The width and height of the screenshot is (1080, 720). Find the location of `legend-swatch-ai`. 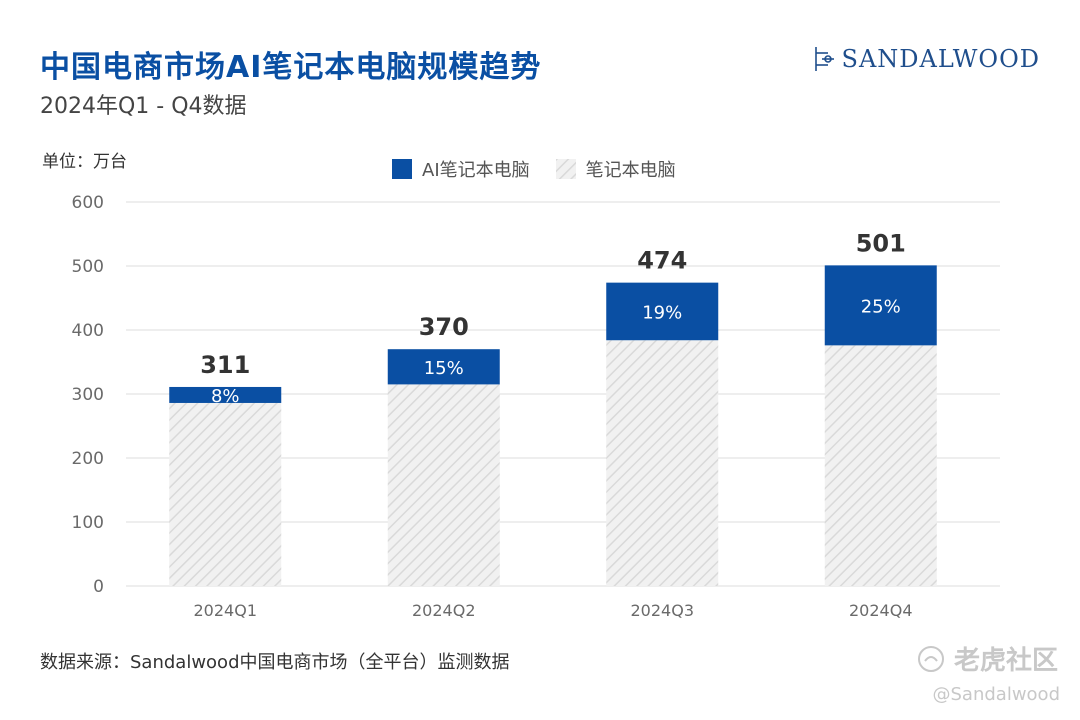

legend-swatch-ai is located at coordinates (402, 169).